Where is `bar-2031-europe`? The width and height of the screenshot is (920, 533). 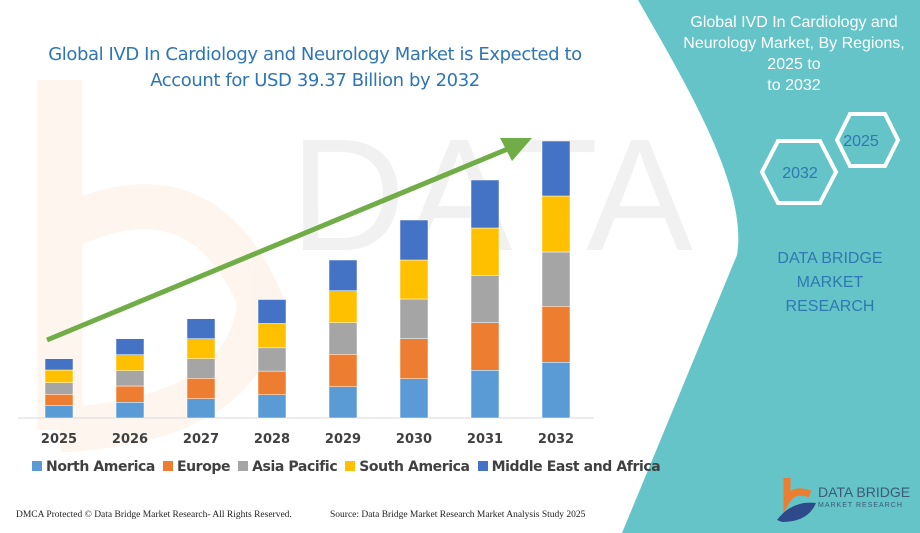 bar-2031-europe is located at coordinates (485, 346).